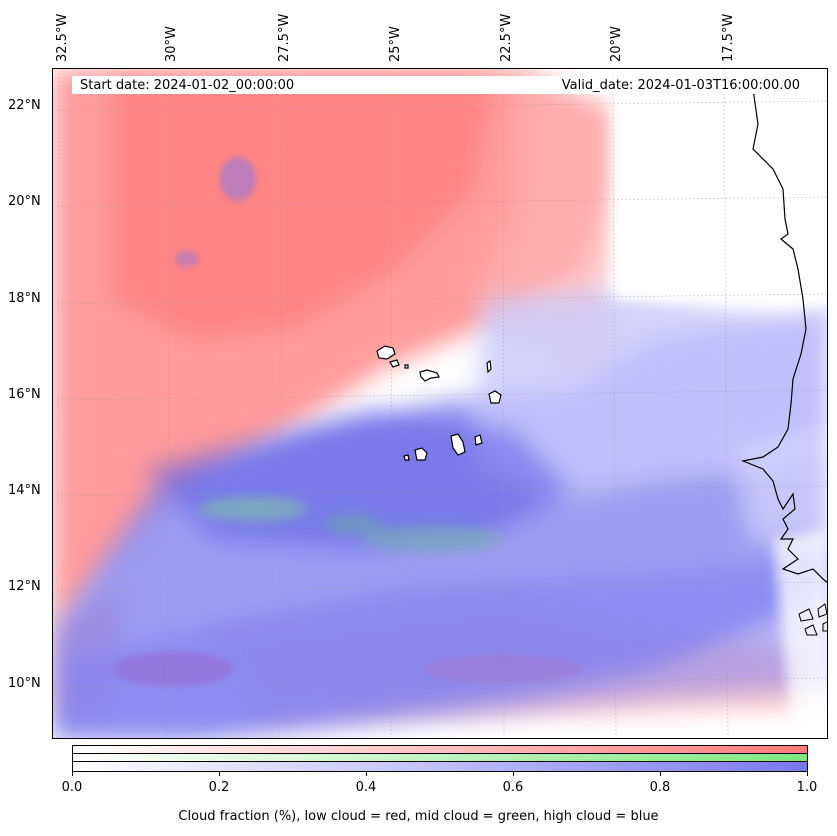  I want to click on island-boa-vista, so click(495, 397).